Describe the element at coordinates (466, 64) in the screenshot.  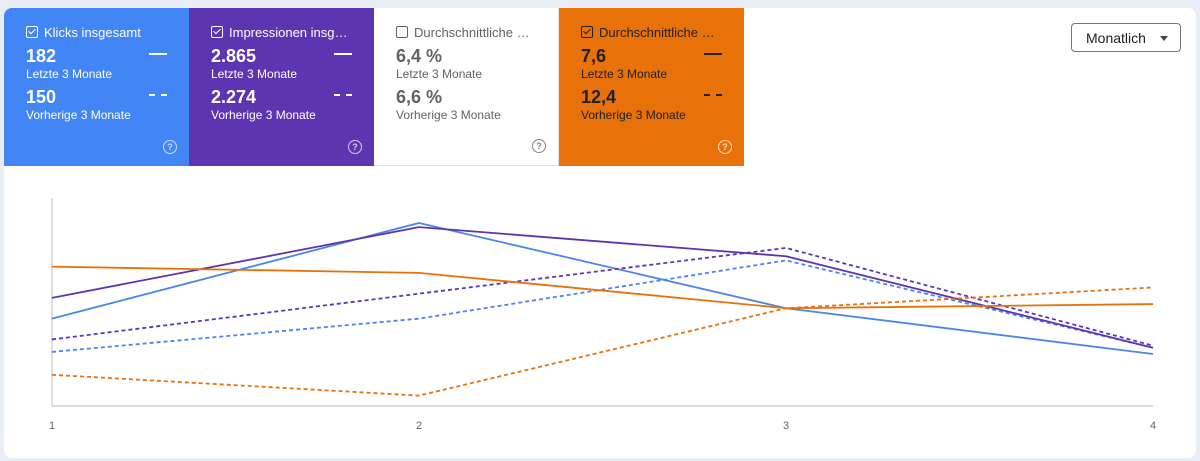
I see `current-metric: 6,4 % Letzte 3 Monate` at that location.